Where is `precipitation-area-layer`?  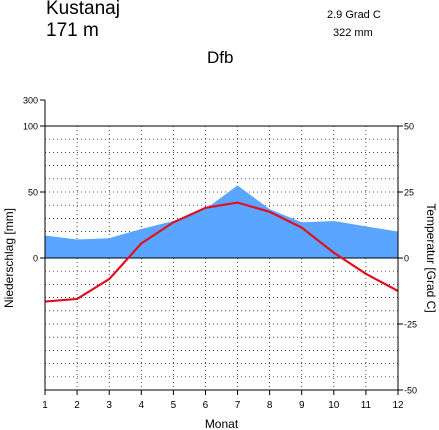 precipitation-area-layer is located at coordinates (221, 222).